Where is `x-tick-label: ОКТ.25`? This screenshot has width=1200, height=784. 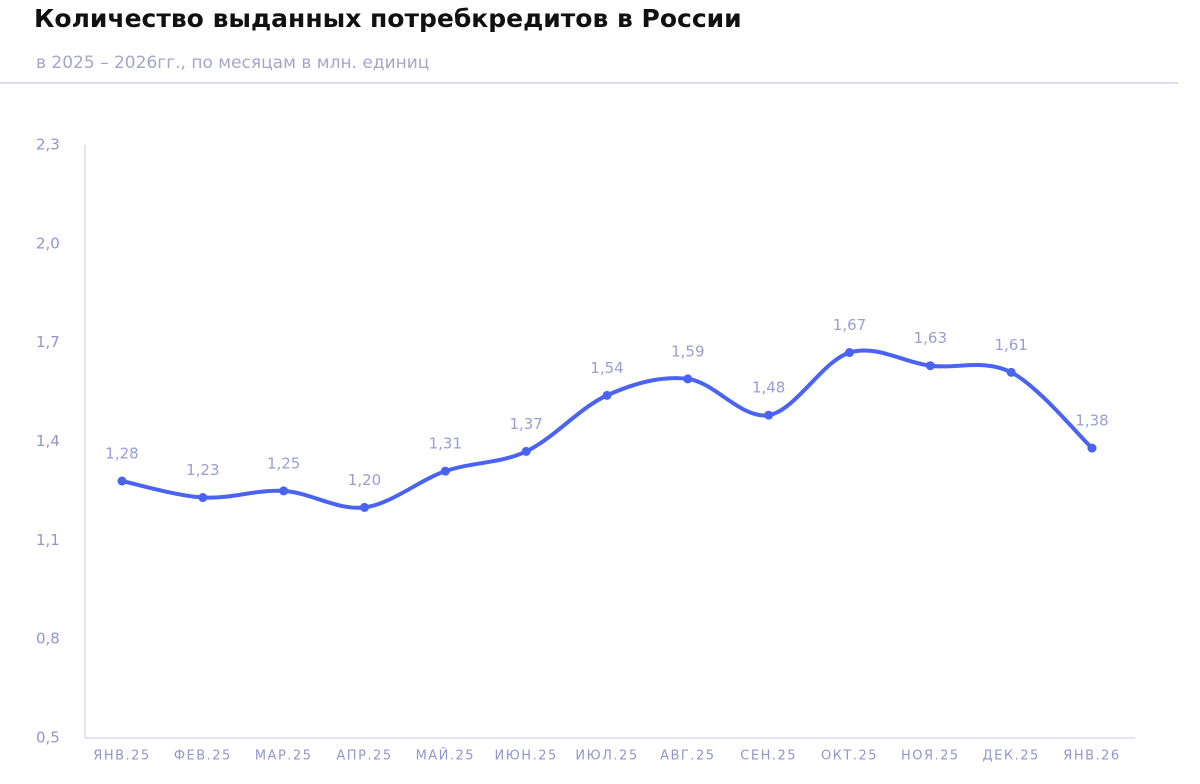
x-tick-label: ОКТ.25 is located at coordinates (849, 756).